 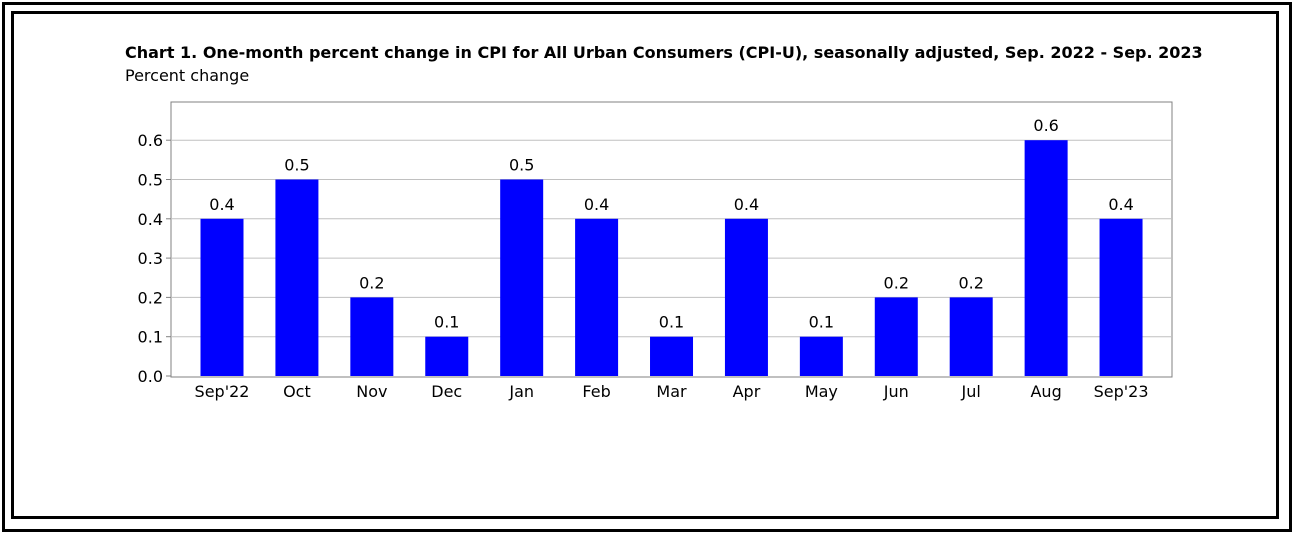 I want to click on x-tick-label: Sep'23, so click(x=1121, y=391).